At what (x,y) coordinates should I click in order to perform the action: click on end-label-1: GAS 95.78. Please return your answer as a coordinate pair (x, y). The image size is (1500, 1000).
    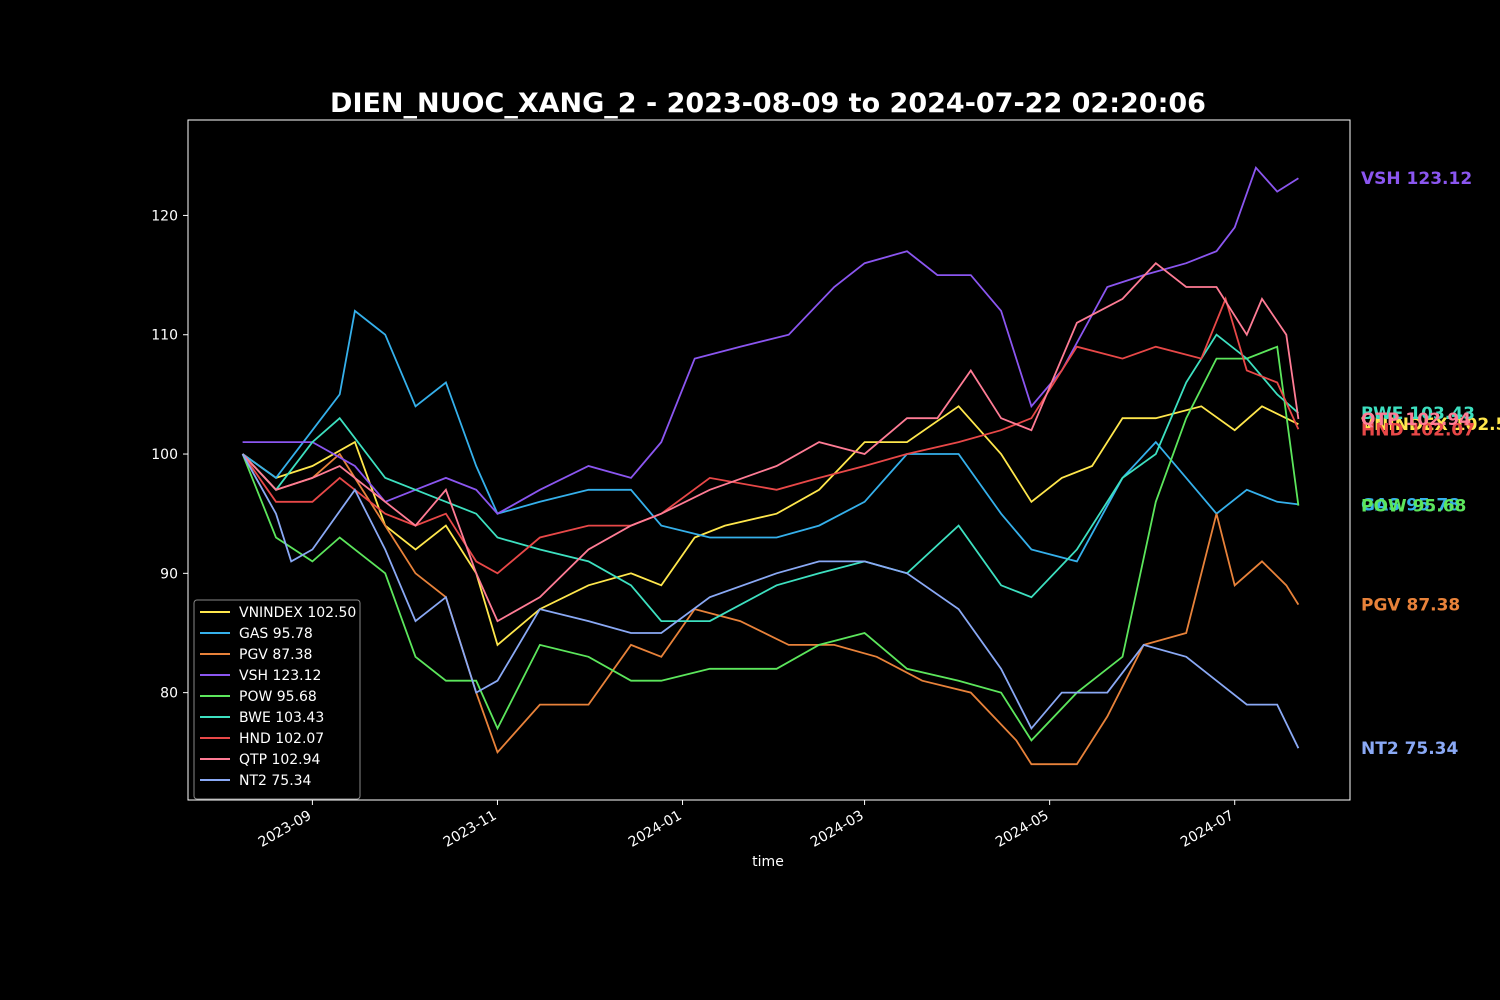
    Looking at the image, I should click on (1410, 505).